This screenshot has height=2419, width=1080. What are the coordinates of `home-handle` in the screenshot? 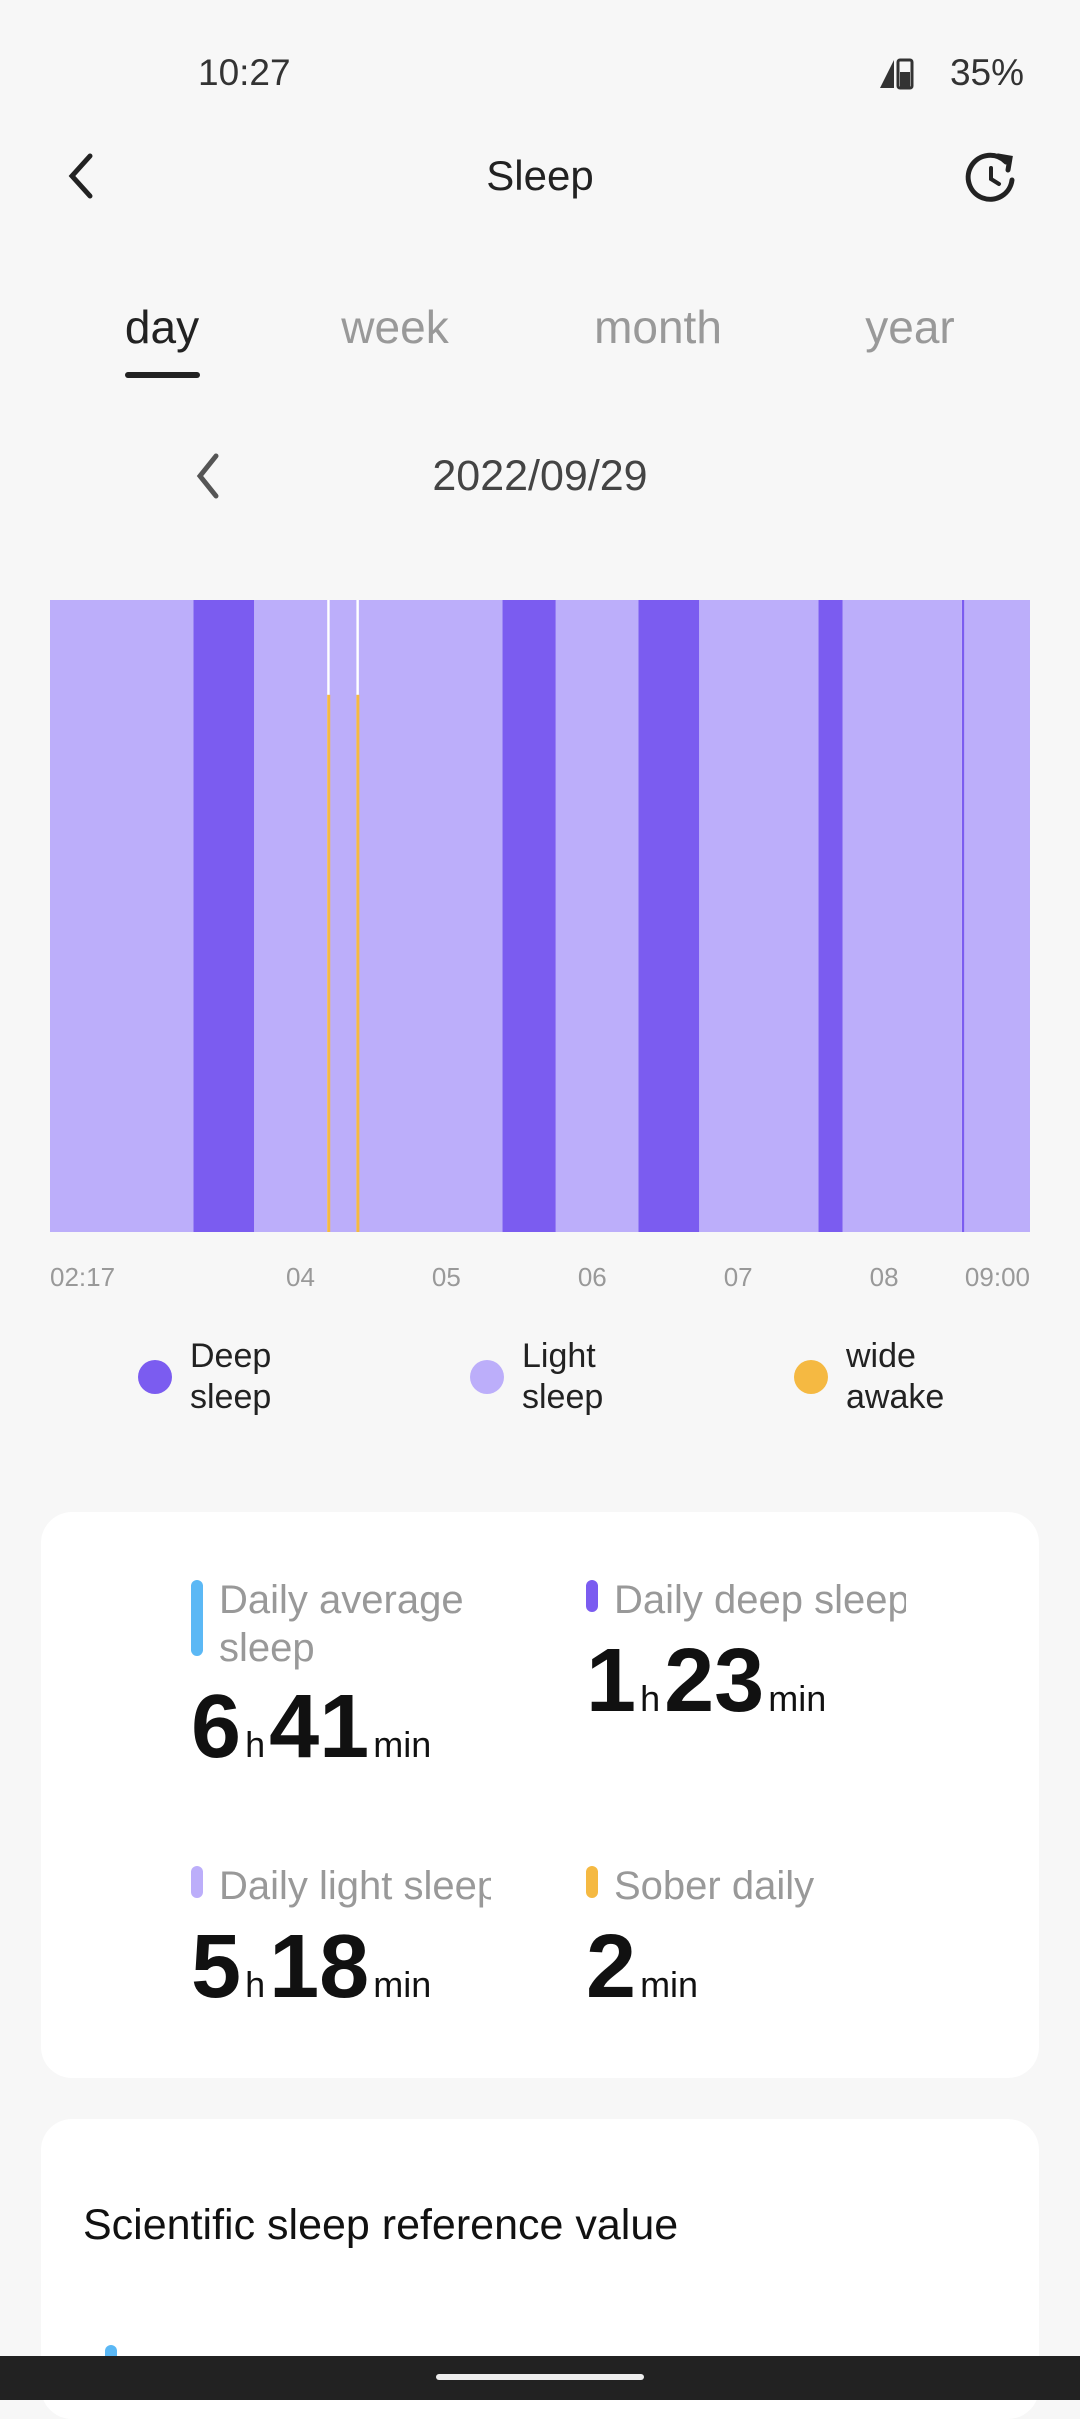 It's located at (540, 2377).